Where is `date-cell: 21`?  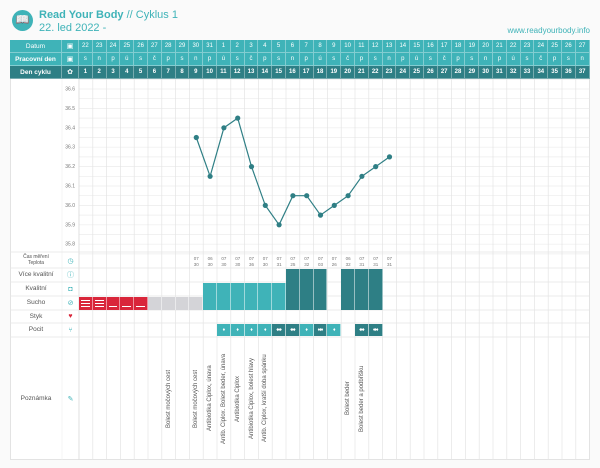
date-cell: 21 is located at coordinates (500, 46).